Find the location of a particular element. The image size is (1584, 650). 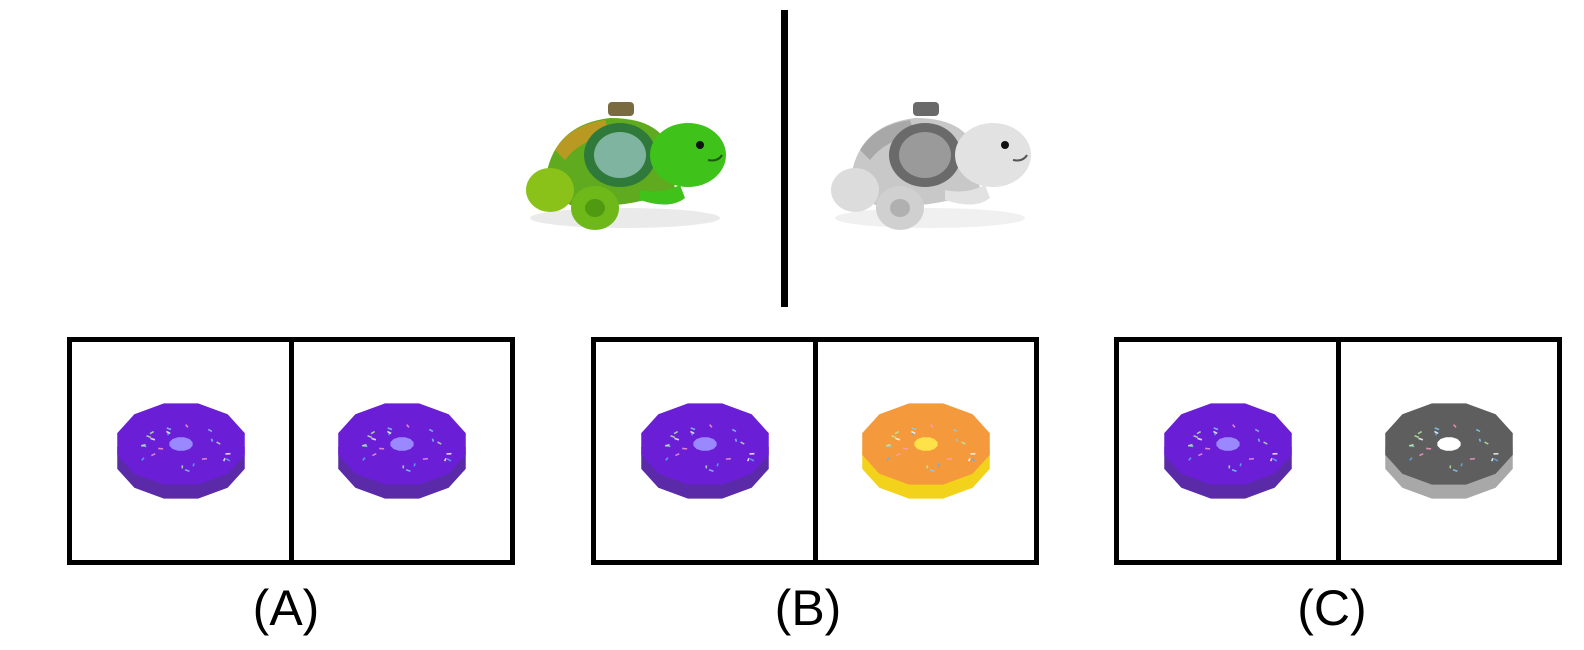

turtle-color-image is located at coordinates (626, 166).